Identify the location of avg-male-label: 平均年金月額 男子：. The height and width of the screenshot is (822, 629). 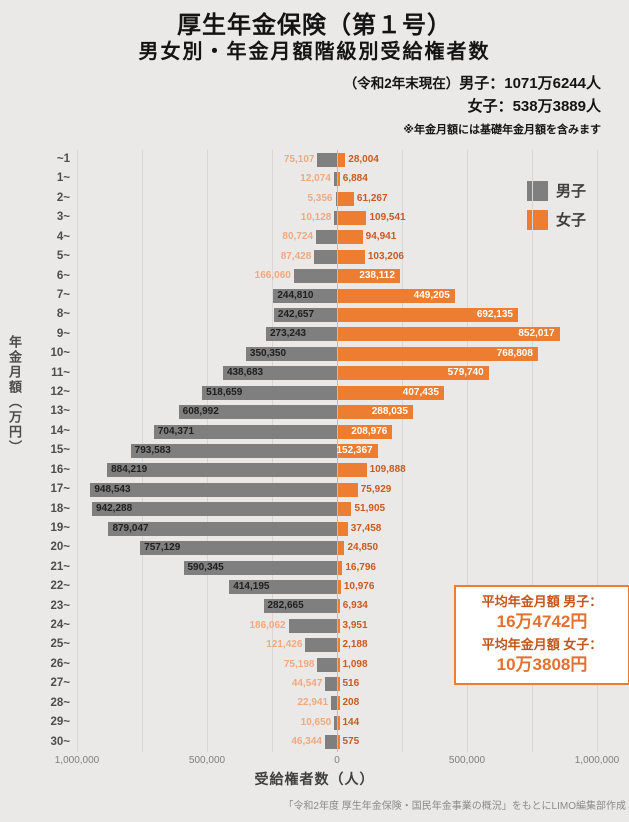
(542, 601).